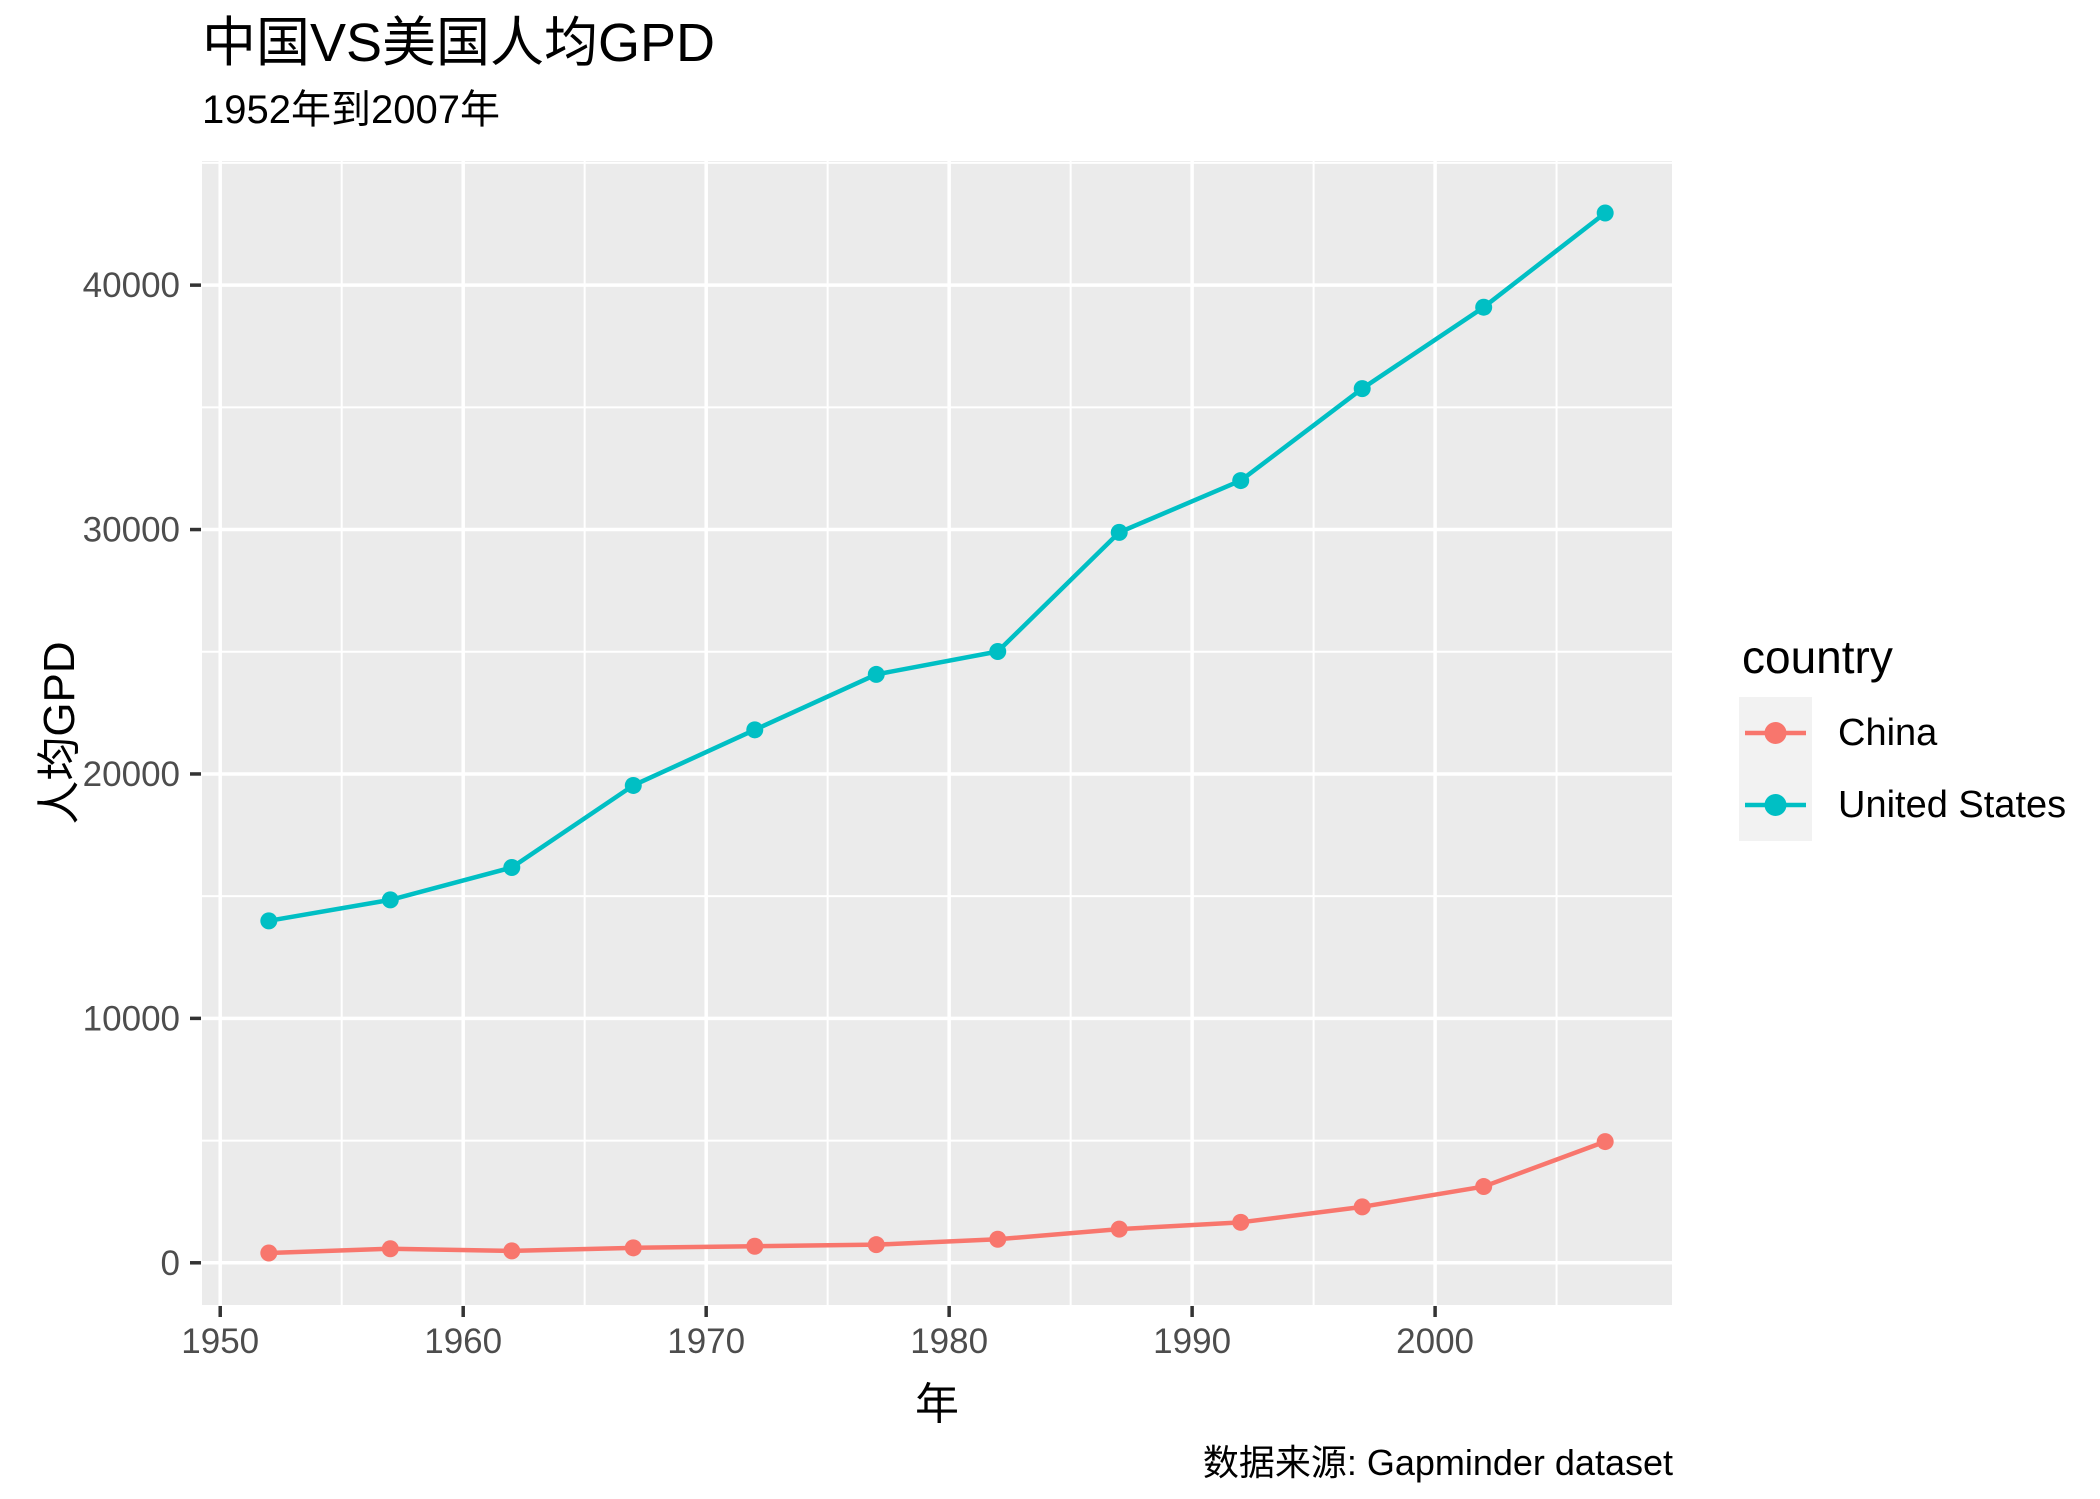 This screenshot has width=2100, height=1499. I want to click on chart-caption: 数据来源: Gapminder dataset, so click(1437, 1462).